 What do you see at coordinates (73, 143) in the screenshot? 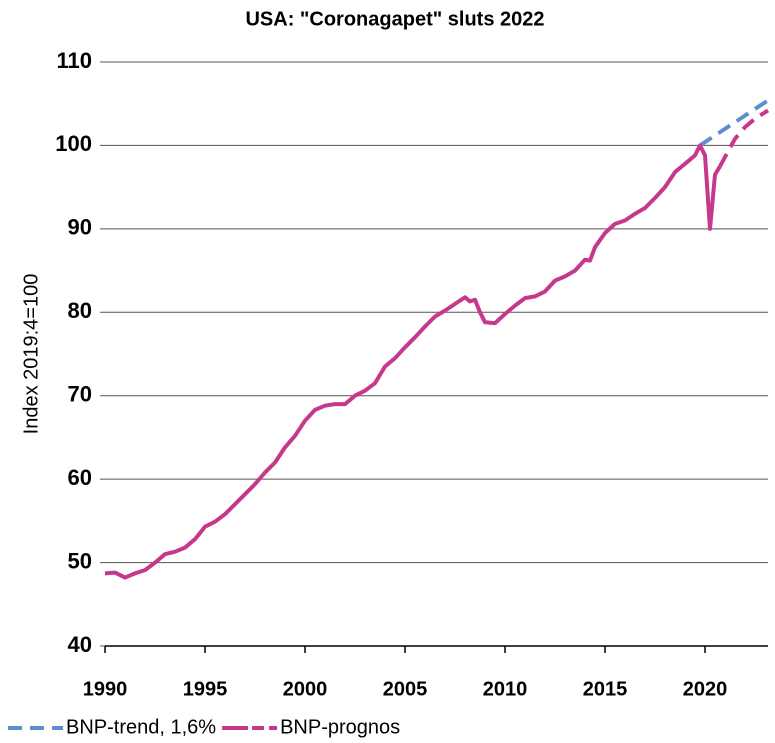
I see `y-tick-label: 100` at bounding box center [73, 143].